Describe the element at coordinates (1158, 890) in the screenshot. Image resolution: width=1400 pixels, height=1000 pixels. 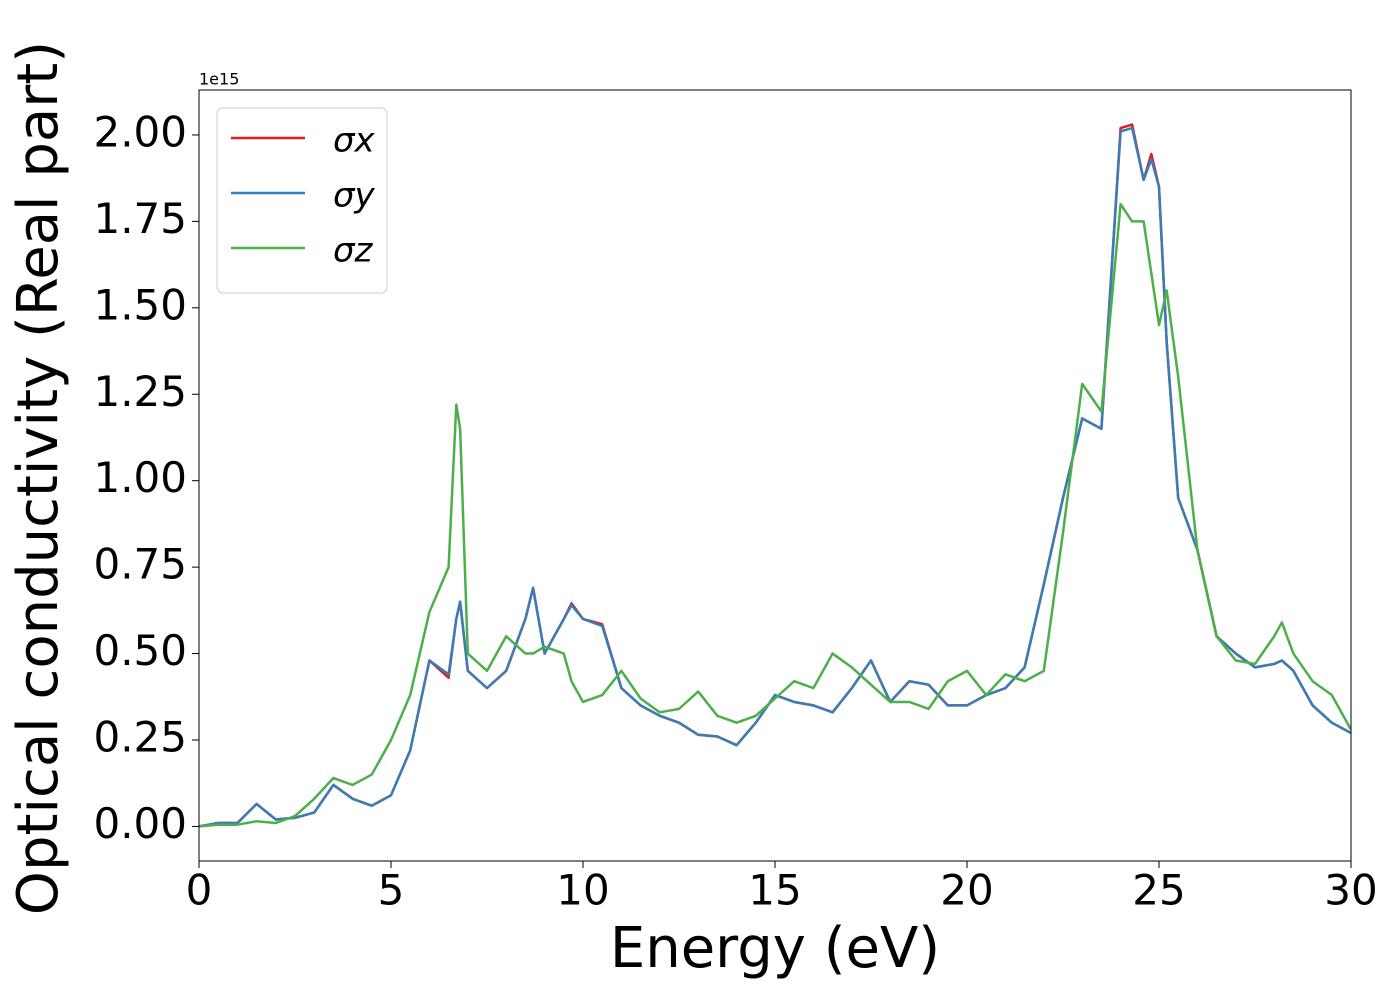
I see `x-tick-label: 25` at that location.